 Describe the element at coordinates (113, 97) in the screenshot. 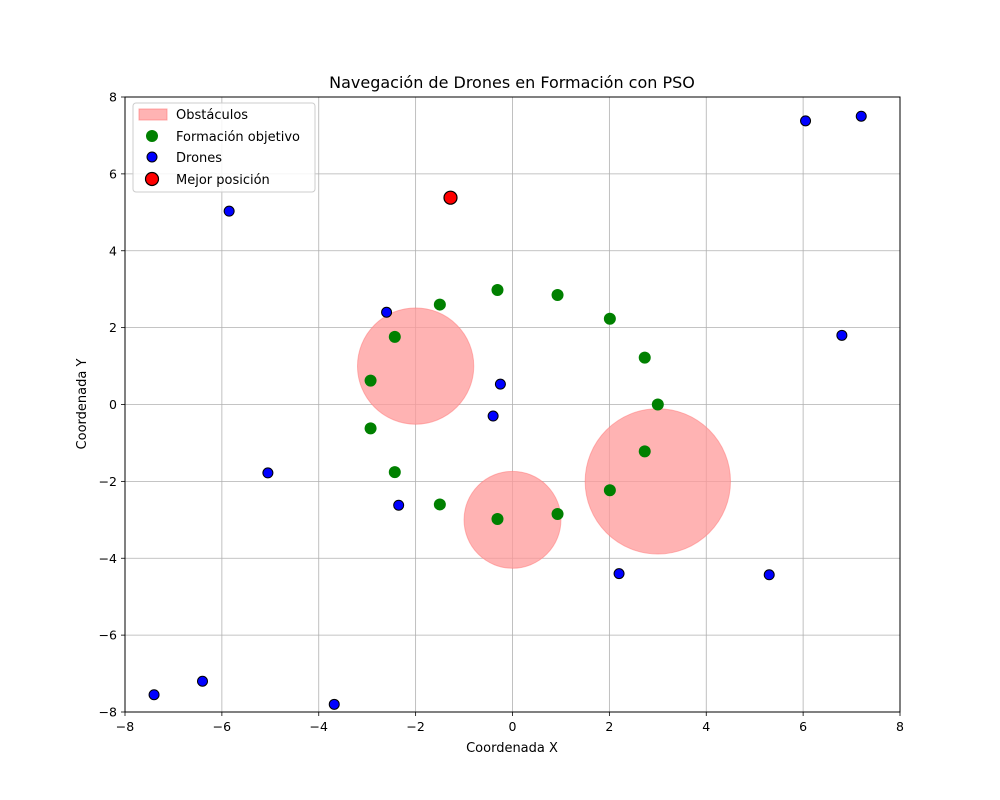

I see `y-tick-label: 8` at that location.